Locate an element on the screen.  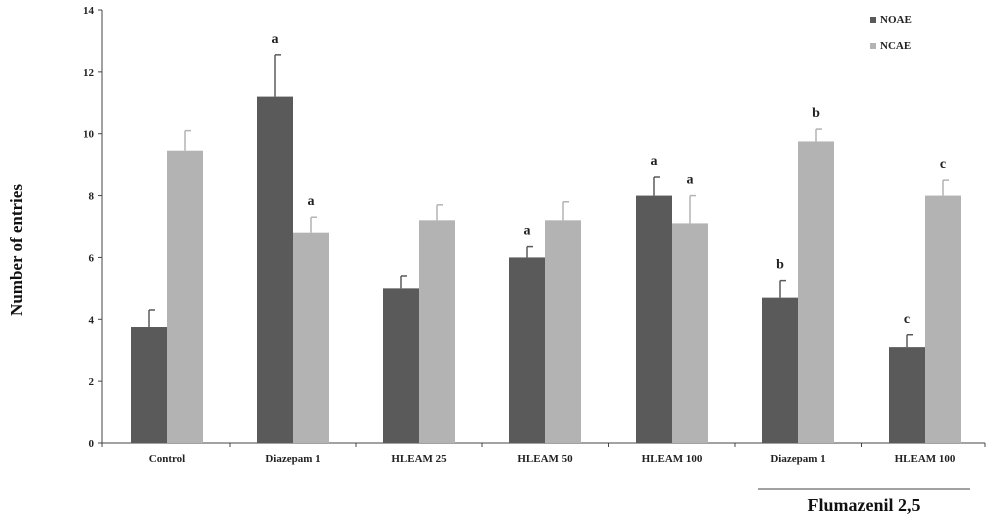
y-tick-label: 6 is located at coordinates (92, 258).